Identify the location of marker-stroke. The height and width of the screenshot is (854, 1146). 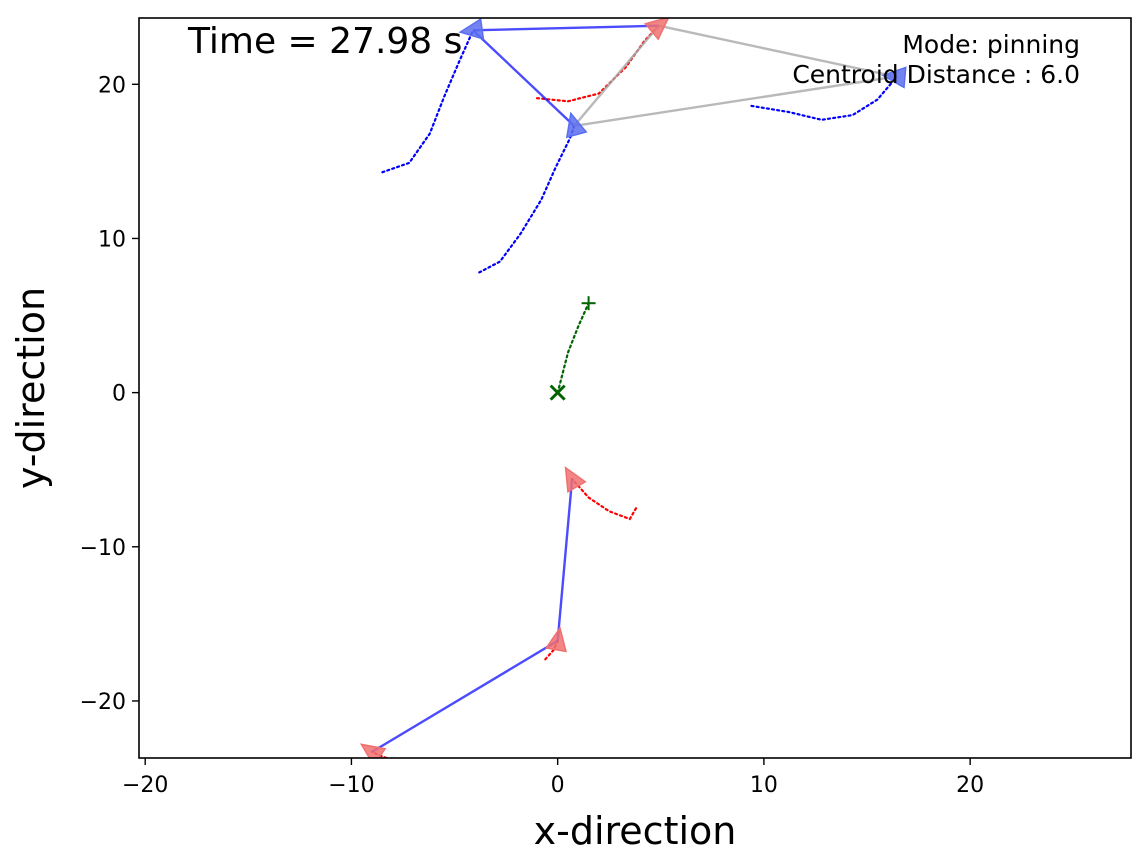
(557, 392).